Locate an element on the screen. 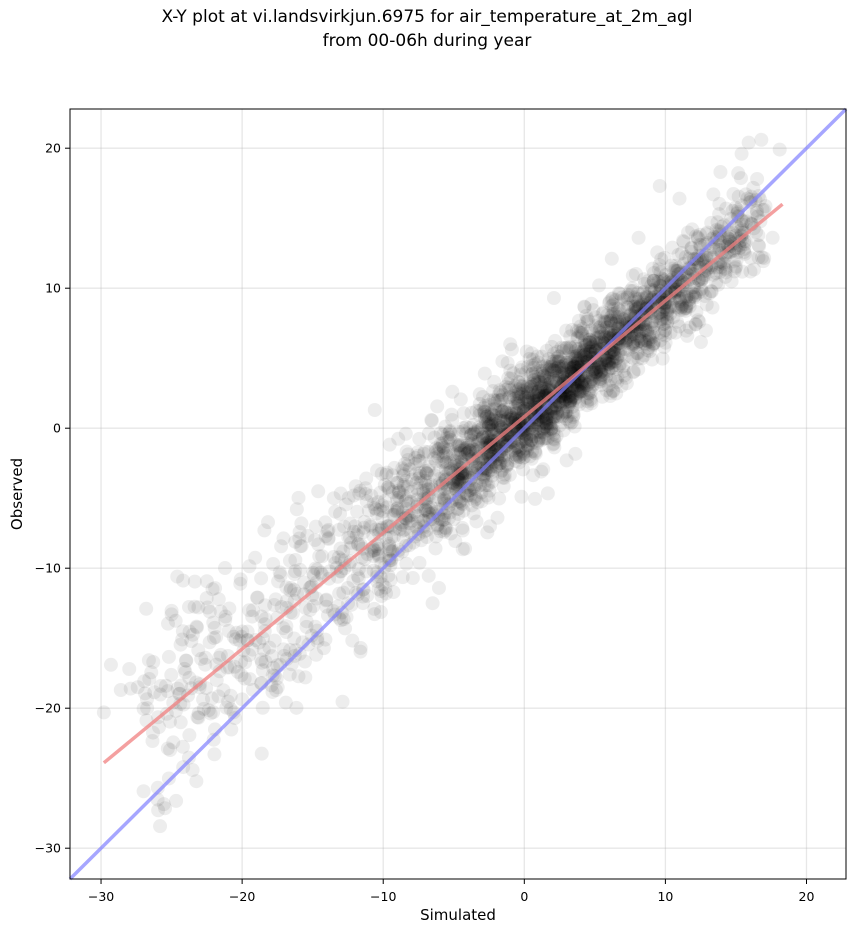  x-tick-label: −10 is located at coordinates (383, 896).